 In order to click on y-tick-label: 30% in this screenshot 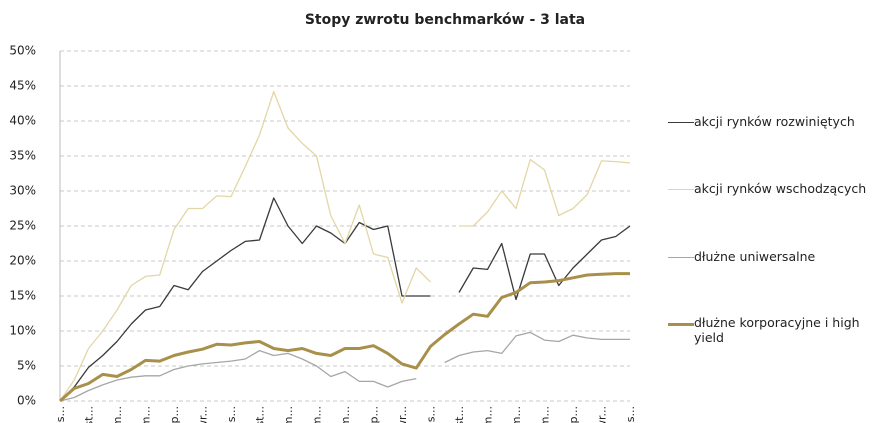, I will do `click(22, 191)`.